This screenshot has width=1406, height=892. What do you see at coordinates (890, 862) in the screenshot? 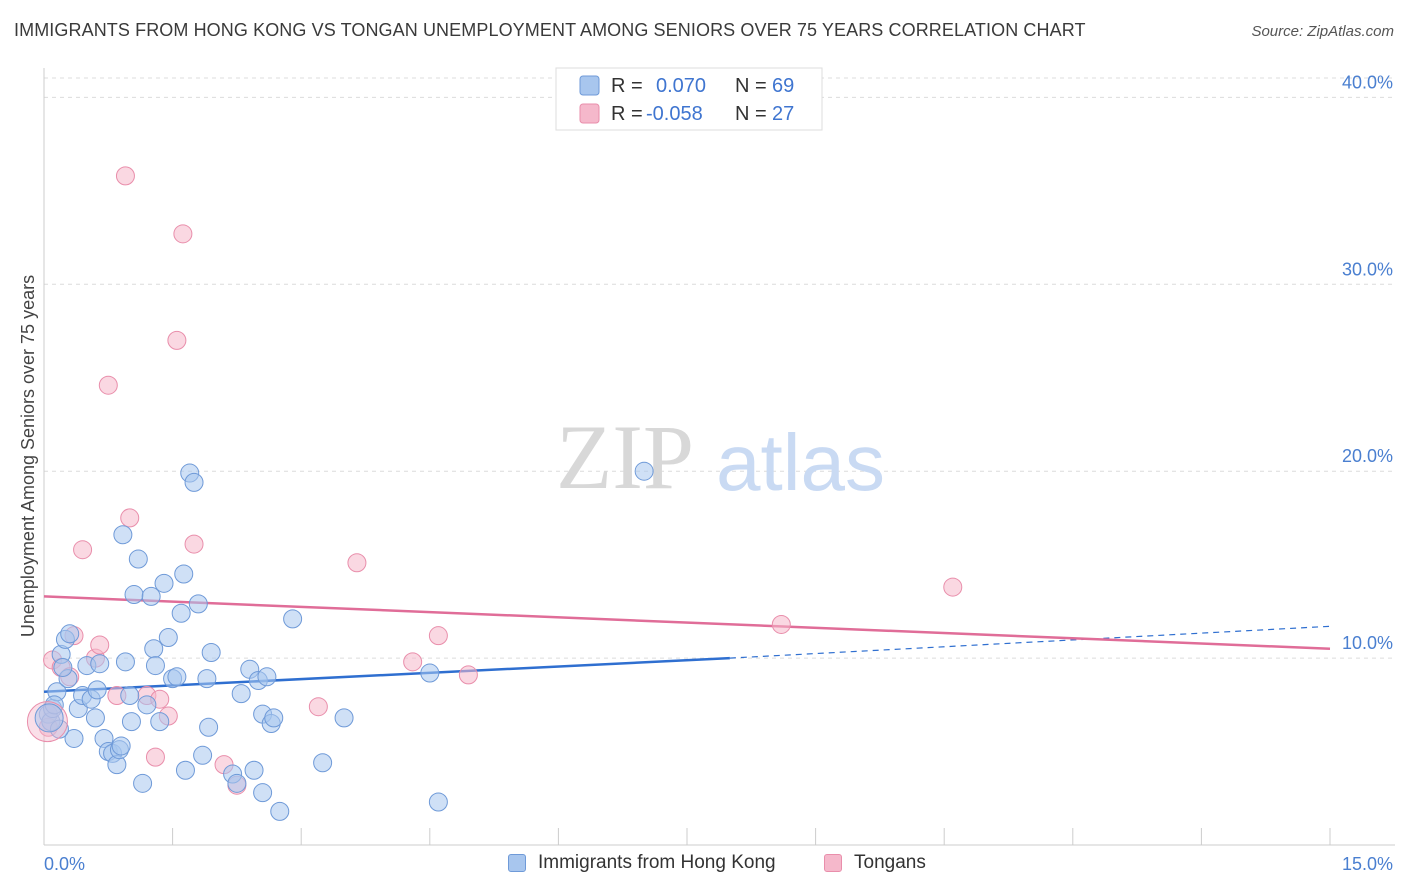
I see `legend-label-tongans: Tongans` at bounding box center [890, 862].